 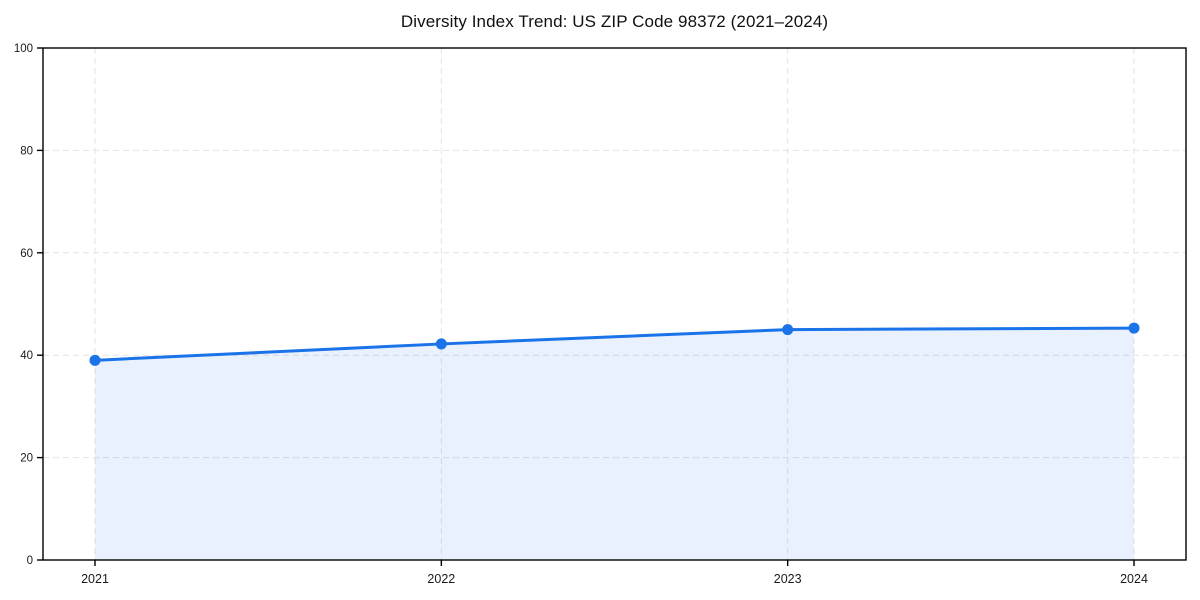 I want to click on y-tick-label: 60, so click(x=26, y=254).